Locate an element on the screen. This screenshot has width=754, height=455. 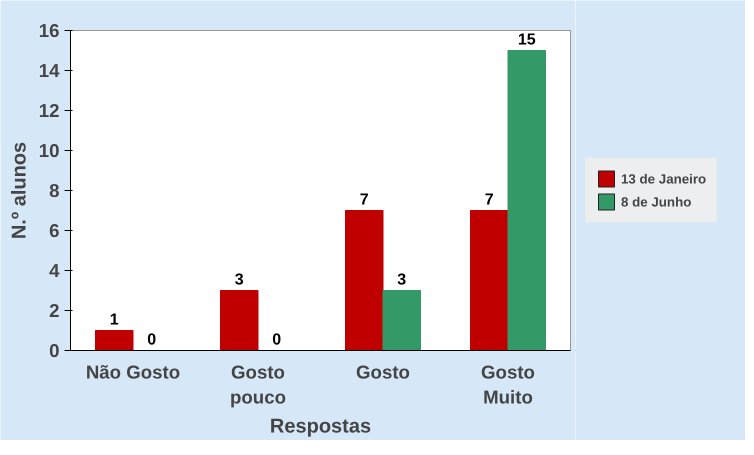
data-label: 15 is located at coordinates (527, 40).